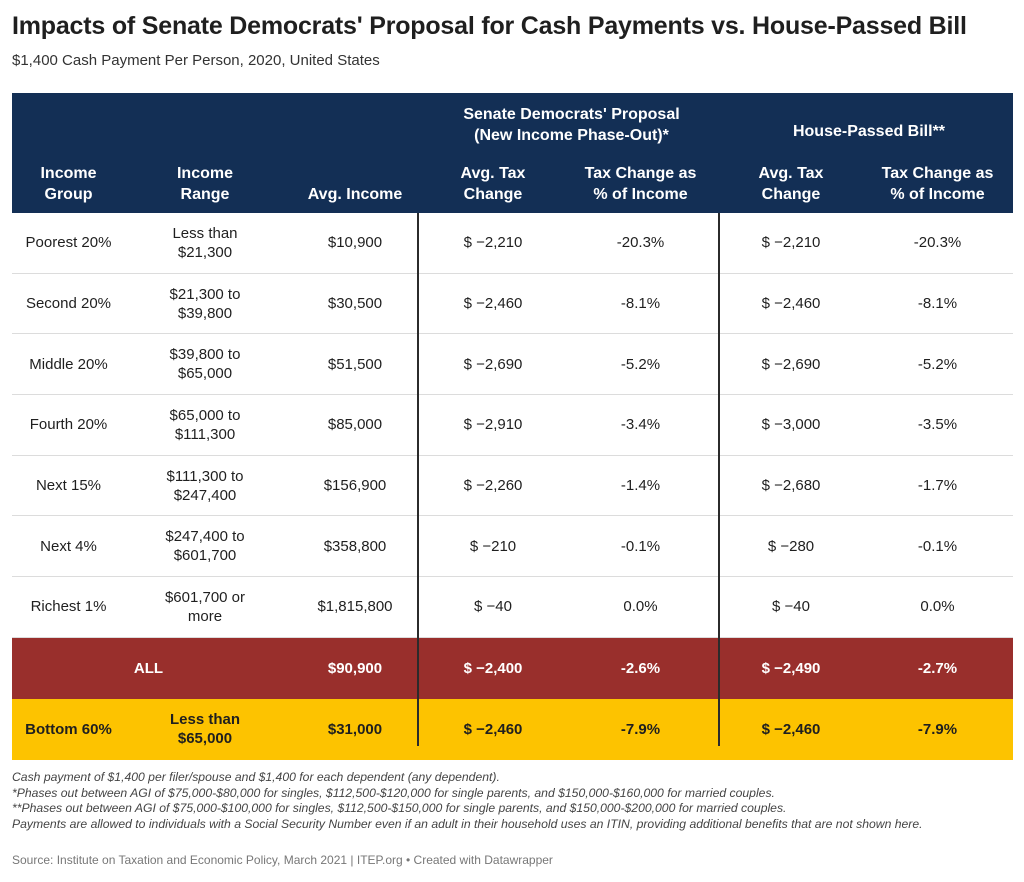 This screenshot has height=882, width=1024. What do you see at coordinates (205, 495) in the screenshot?
I see `range-line: $247,400` at bounding box center [205, 495].